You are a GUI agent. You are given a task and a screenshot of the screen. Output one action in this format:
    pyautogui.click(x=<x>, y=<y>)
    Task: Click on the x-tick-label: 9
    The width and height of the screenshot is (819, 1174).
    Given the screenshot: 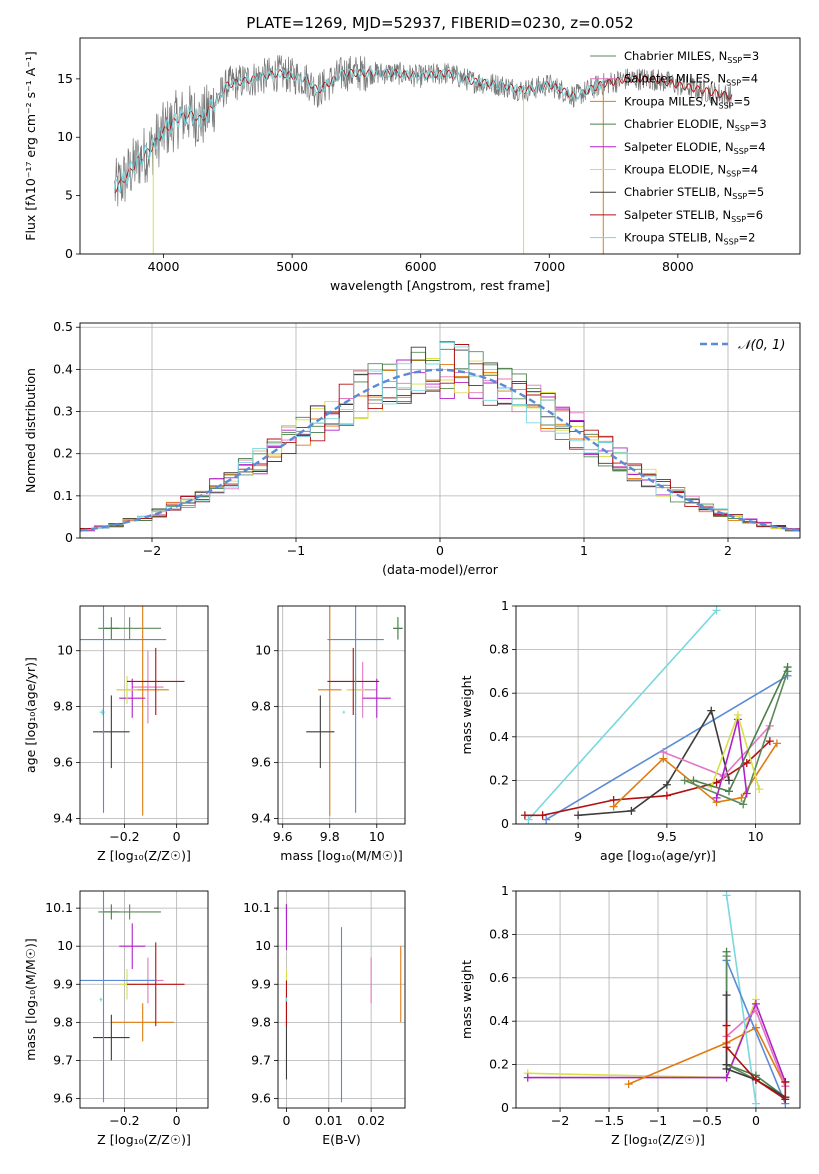 What is the action you would take?
    pyautogui.click(x=578, y=836)
    